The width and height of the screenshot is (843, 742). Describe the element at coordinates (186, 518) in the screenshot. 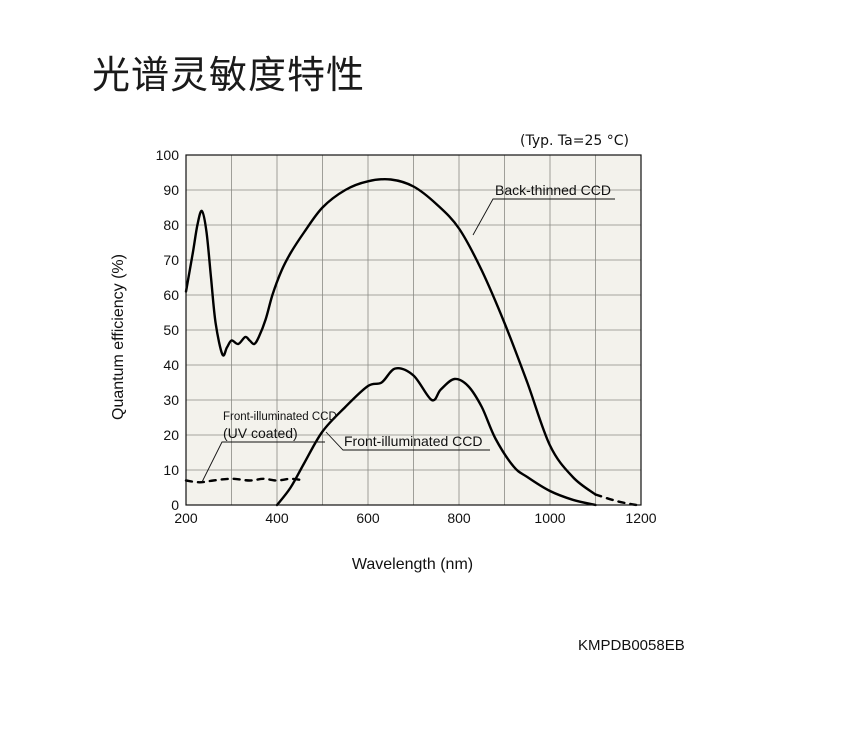

I see `x-tick-label: 200` at that location.